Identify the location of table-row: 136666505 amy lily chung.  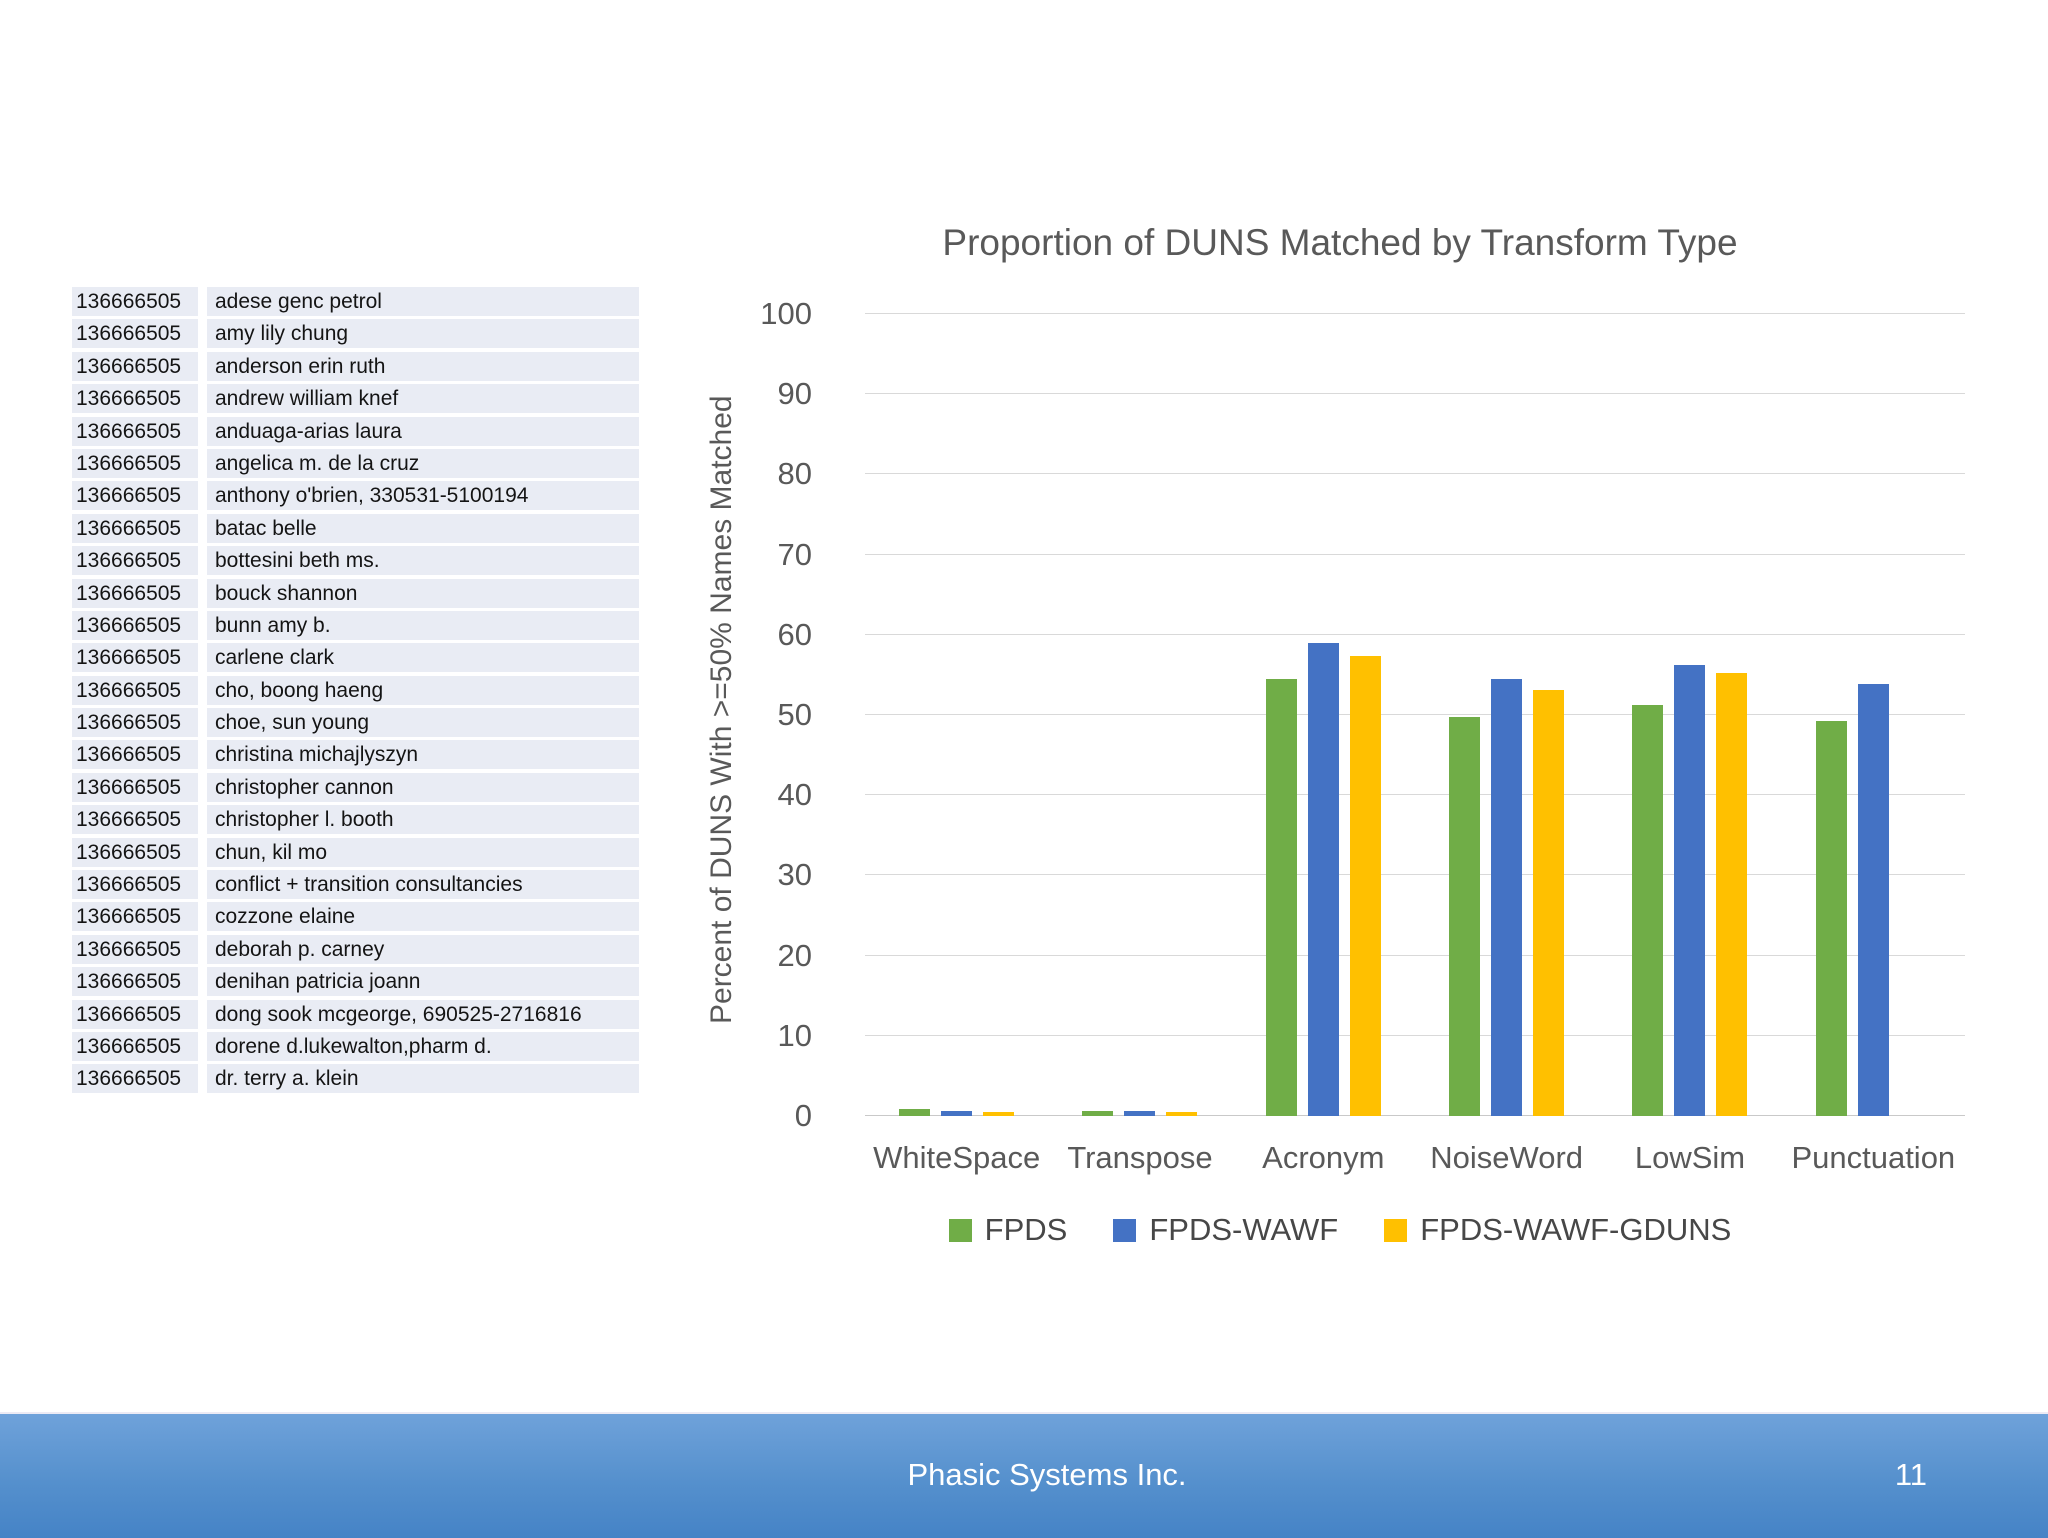
(355, 334).